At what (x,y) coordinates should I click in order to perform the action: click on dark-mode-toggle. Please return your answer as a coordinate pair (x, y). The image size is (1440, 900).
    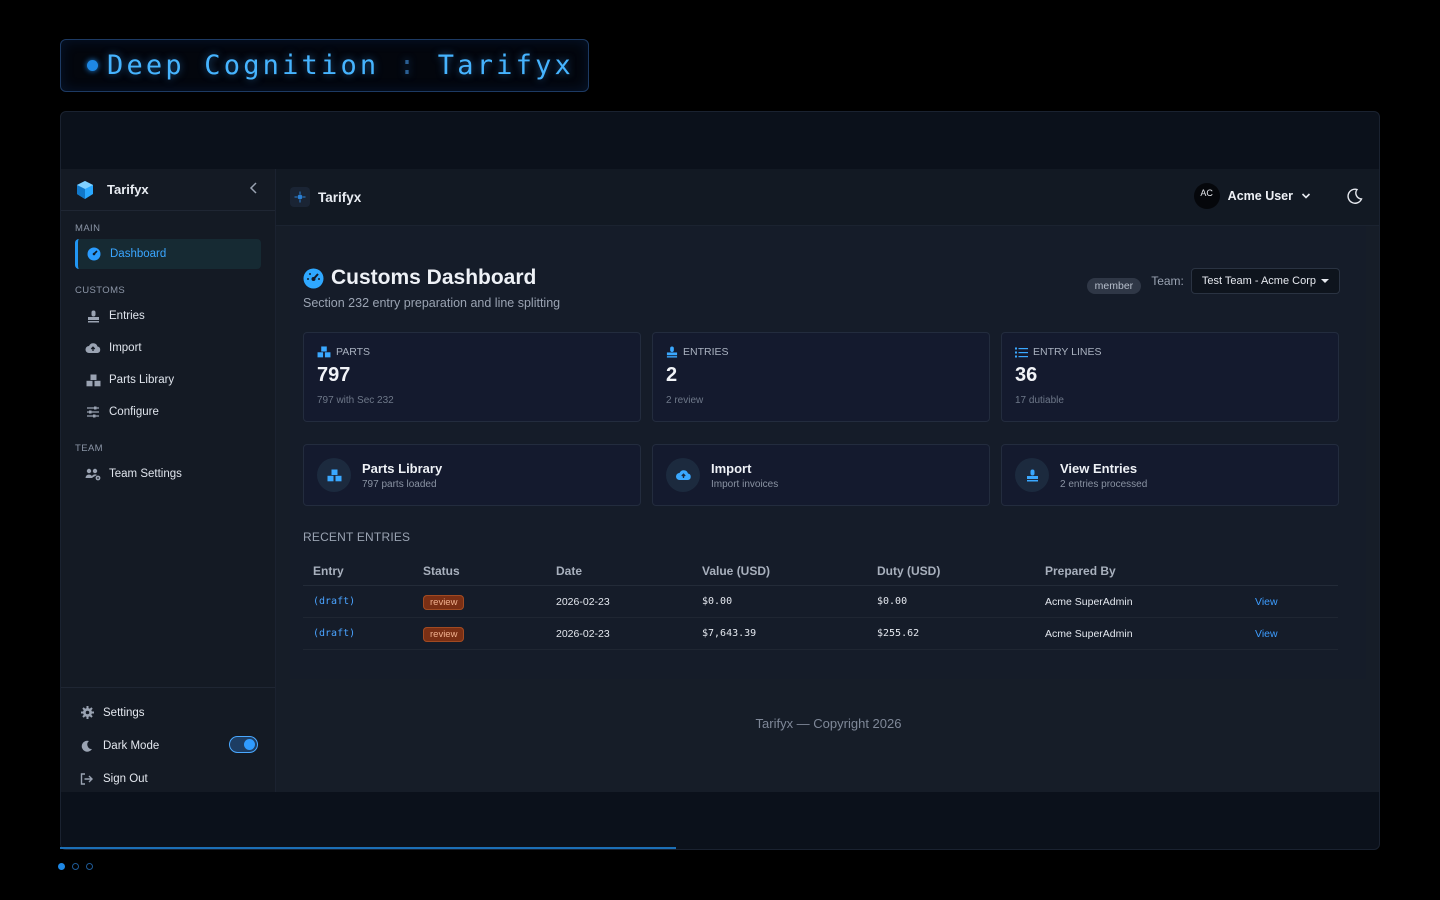
    Looking at the image, I should click on (243, 744).